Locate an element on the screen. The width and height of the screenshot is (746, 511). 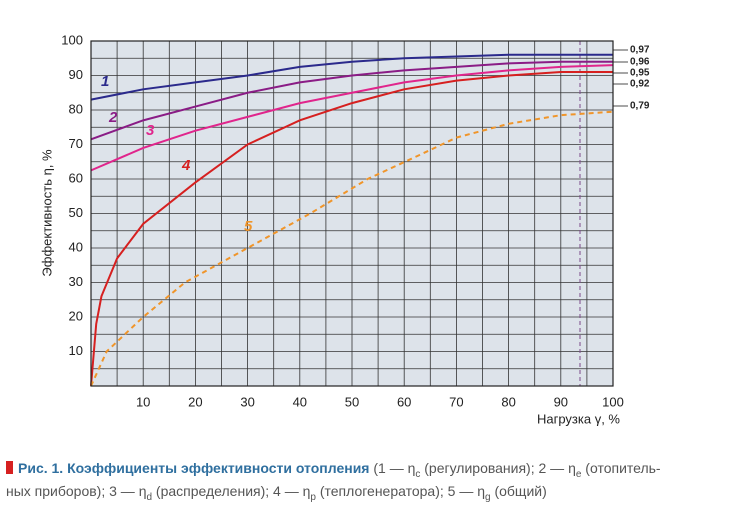
caption-part: e is located at coordinates (578, 474).